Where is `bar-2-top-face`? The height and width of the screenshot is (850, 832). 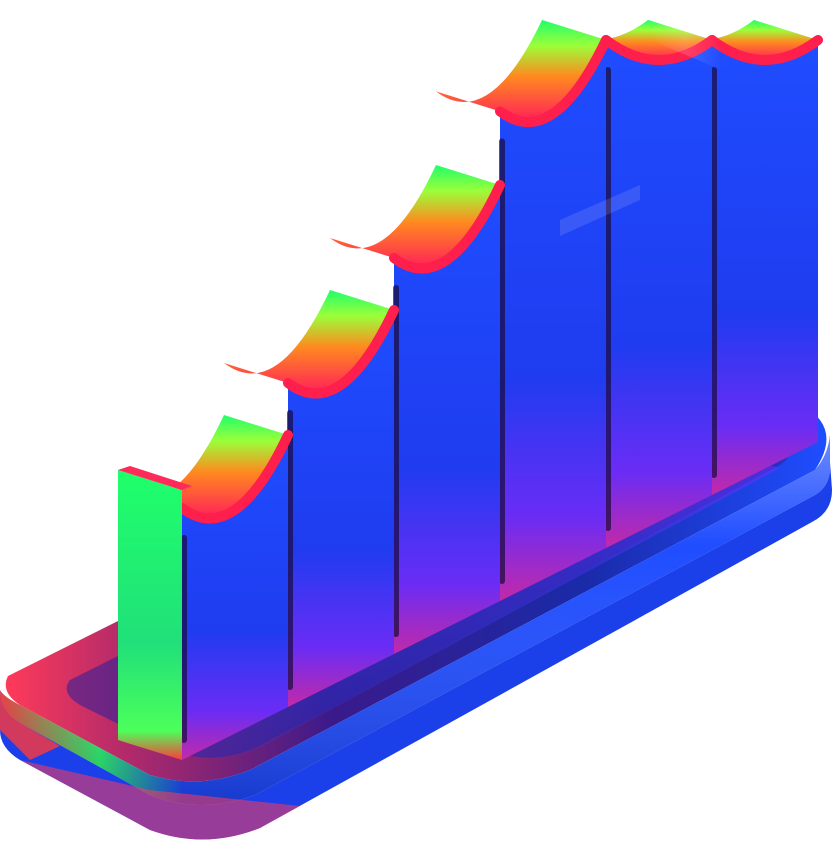
bar-2-top-face is located at coordinates (309, 342).